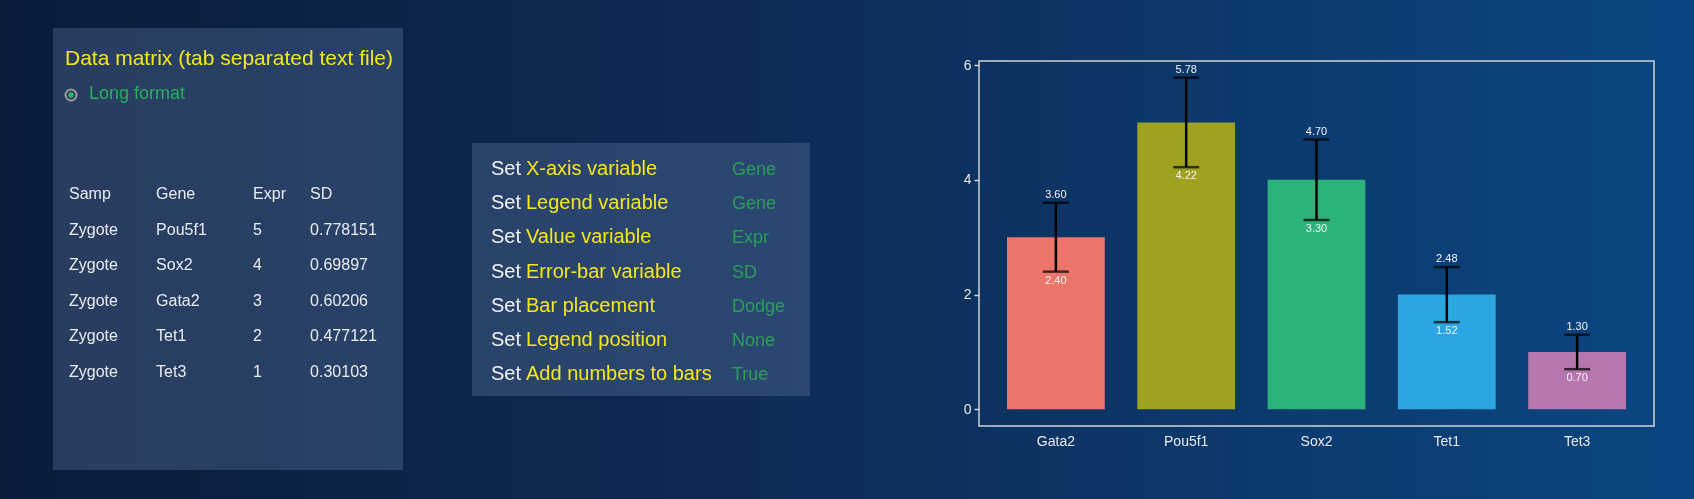 This screenshot has width=1694, height=499. What do you see at coordinates (967, 179) in the screenshot?
I see `y-tick-label: 4` at bounding box center [967, 179].